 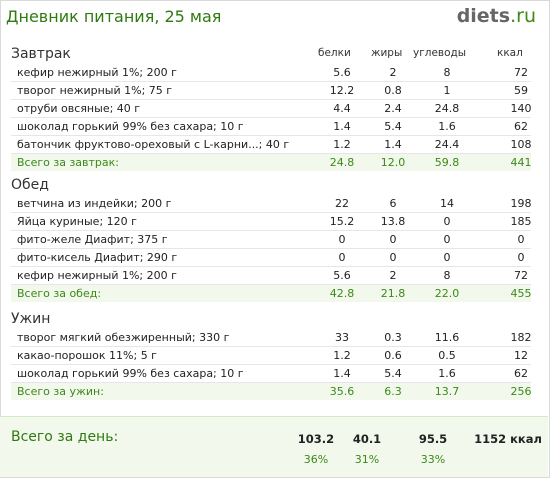 I want to click on meal-title-lunch: Обед, so click(x=30, y=185).